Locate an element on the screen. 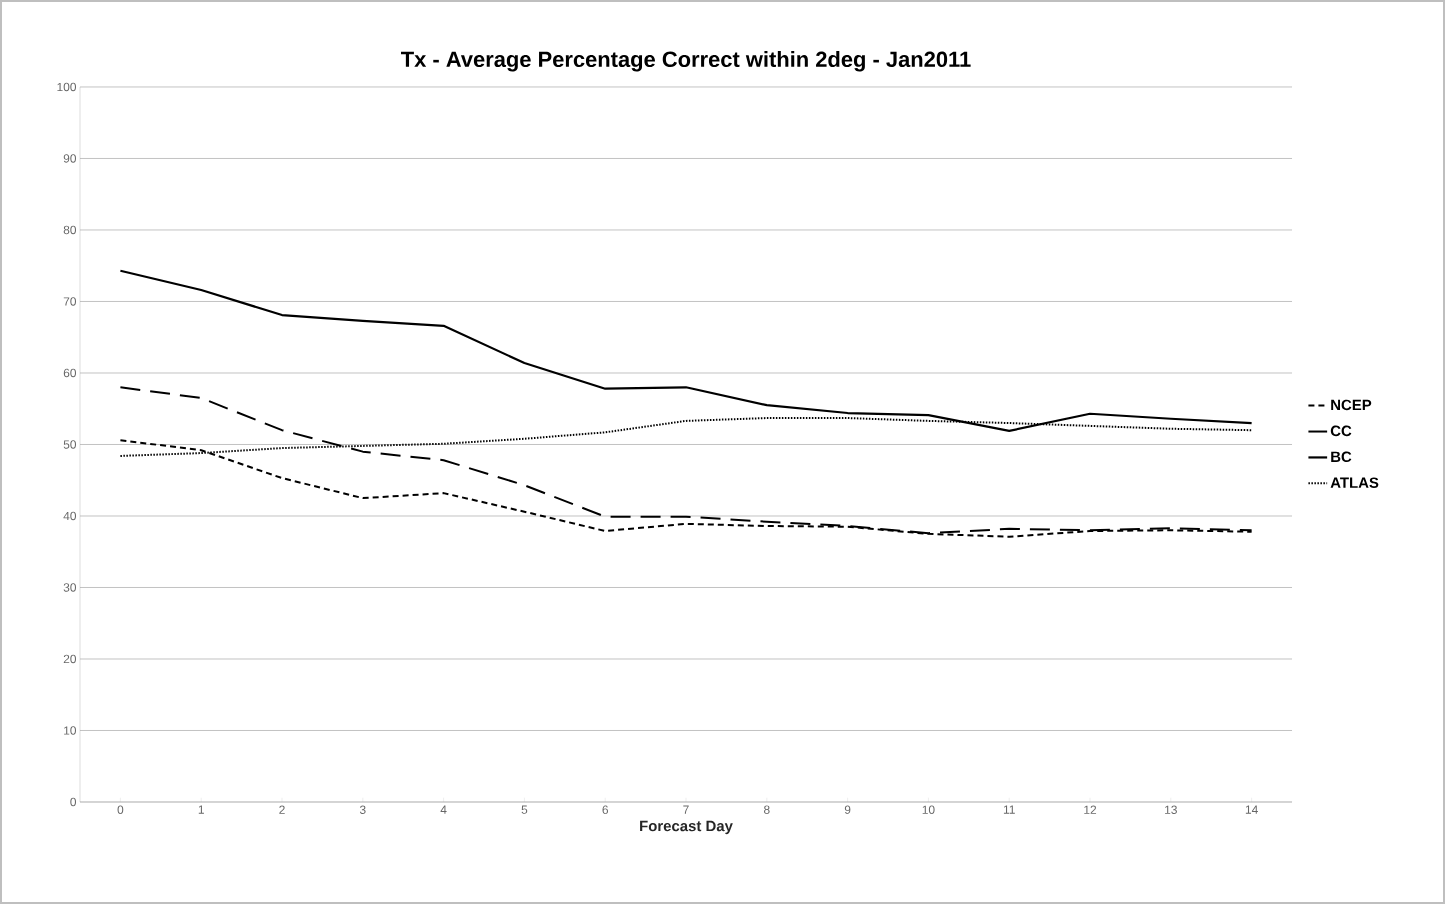 The width and height of the screenshot is (1445, 904). x-tick-label: 0 is located at coordinates (120, 809).